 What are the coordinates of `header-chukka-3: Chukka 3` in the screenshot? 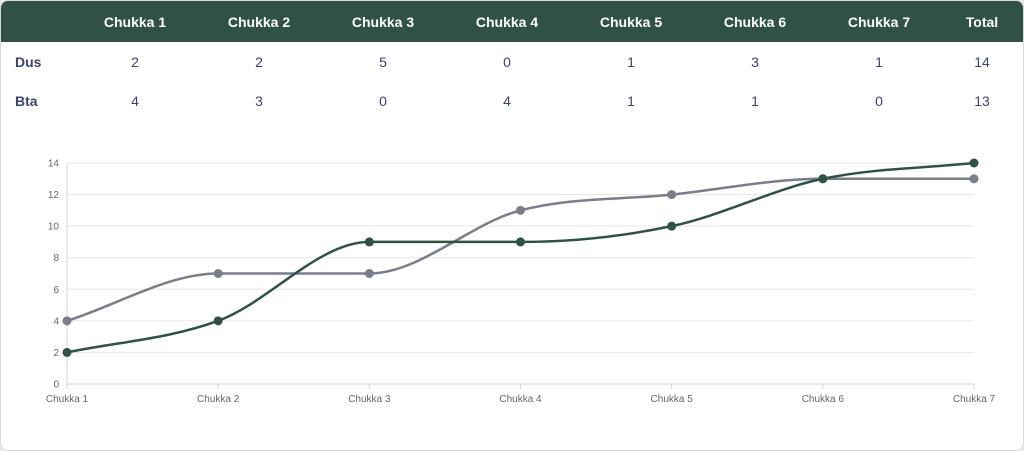 It's located at (383, 21).